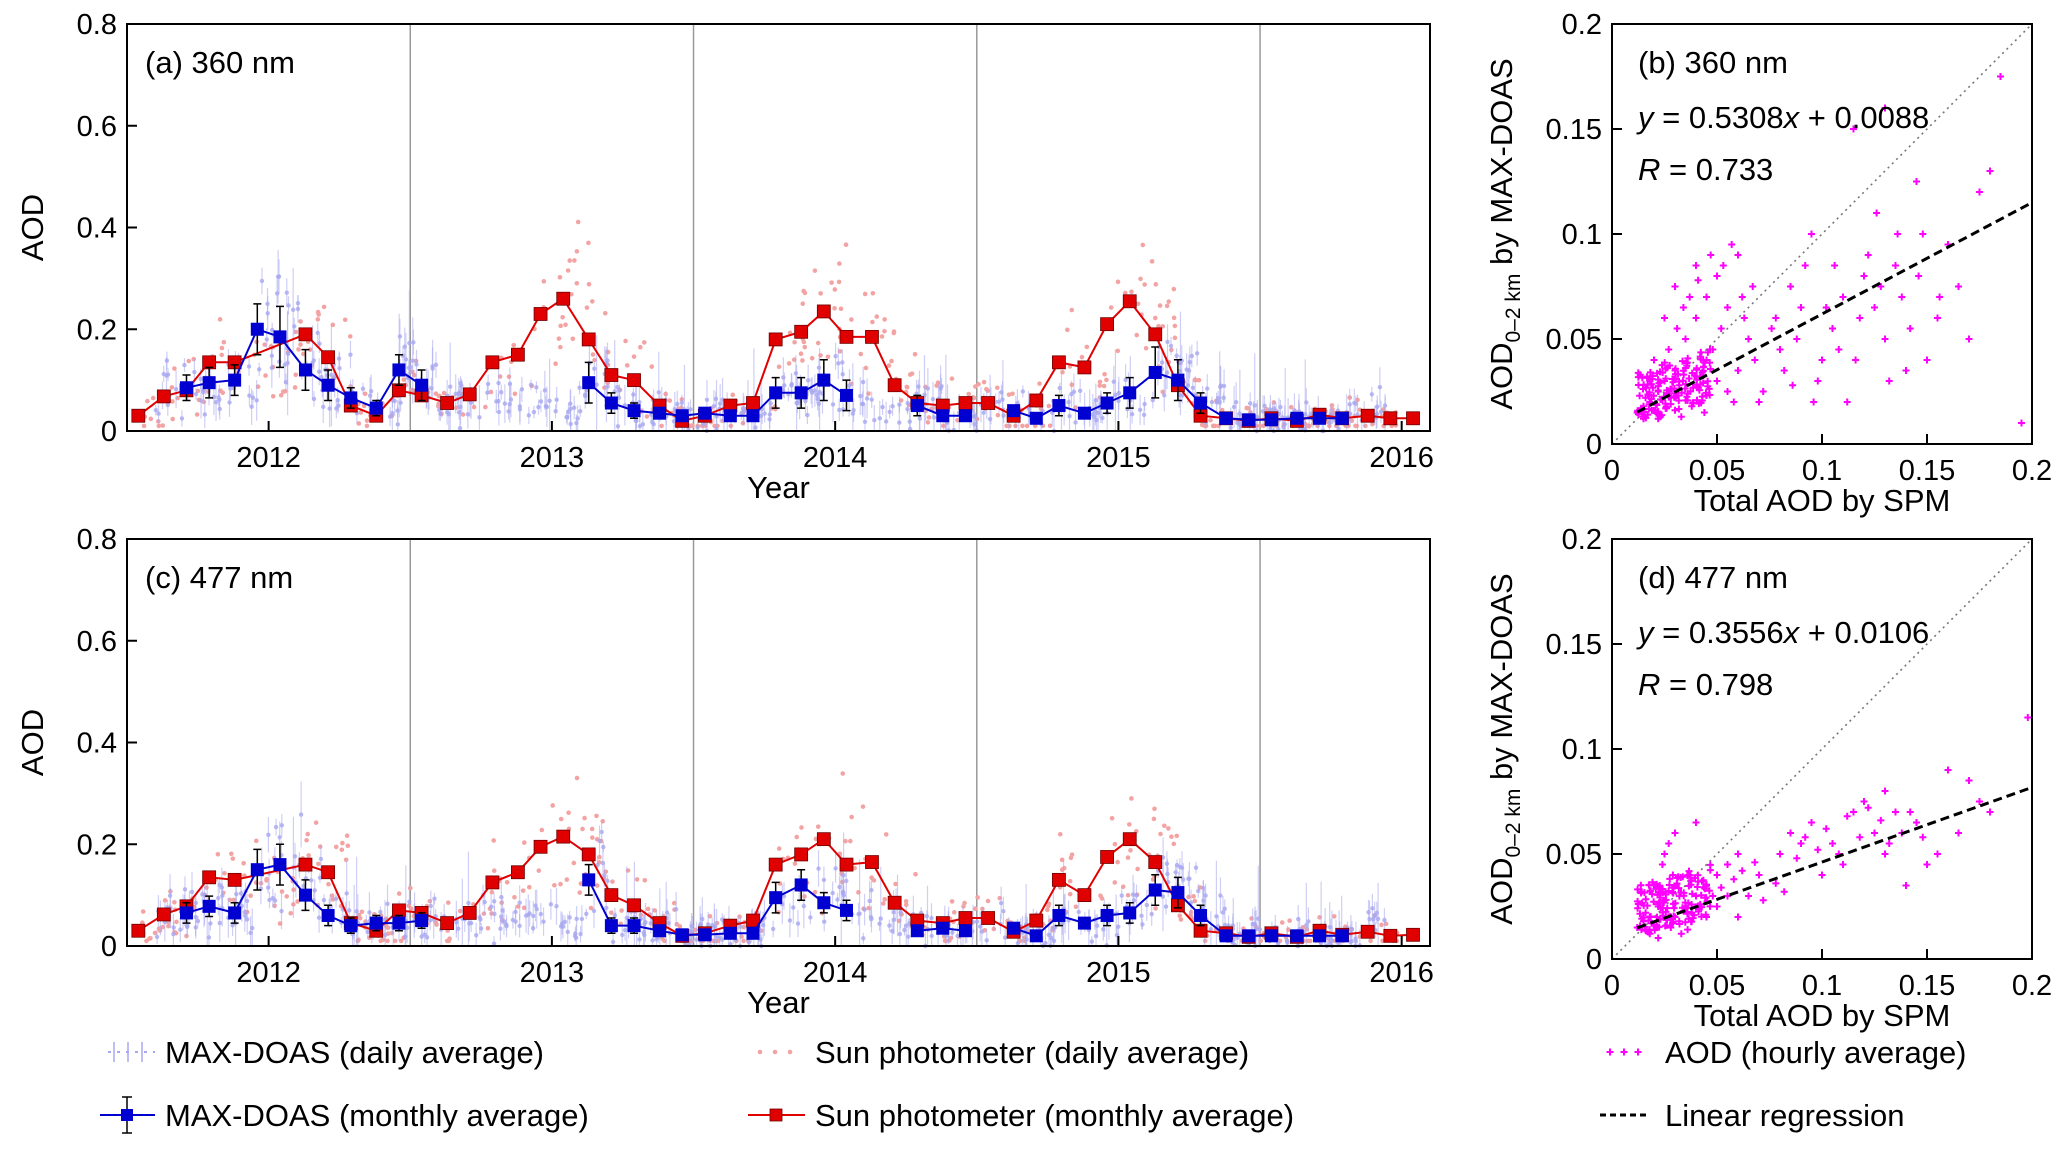  I want to click on x-tick-label: 0.1, so click(1822, 471).